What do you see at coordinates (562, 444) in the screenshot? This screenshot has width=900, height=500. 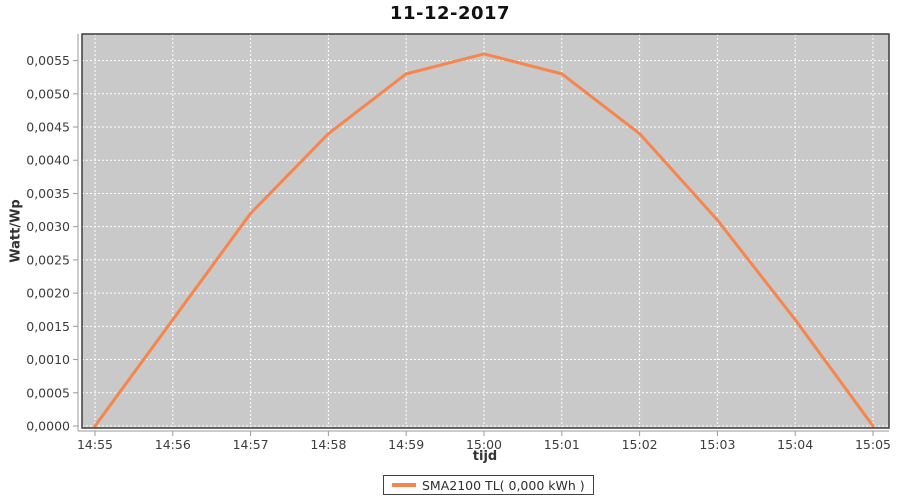 I see `x-tick-label: 15:01` at bounding box center [562, 444].